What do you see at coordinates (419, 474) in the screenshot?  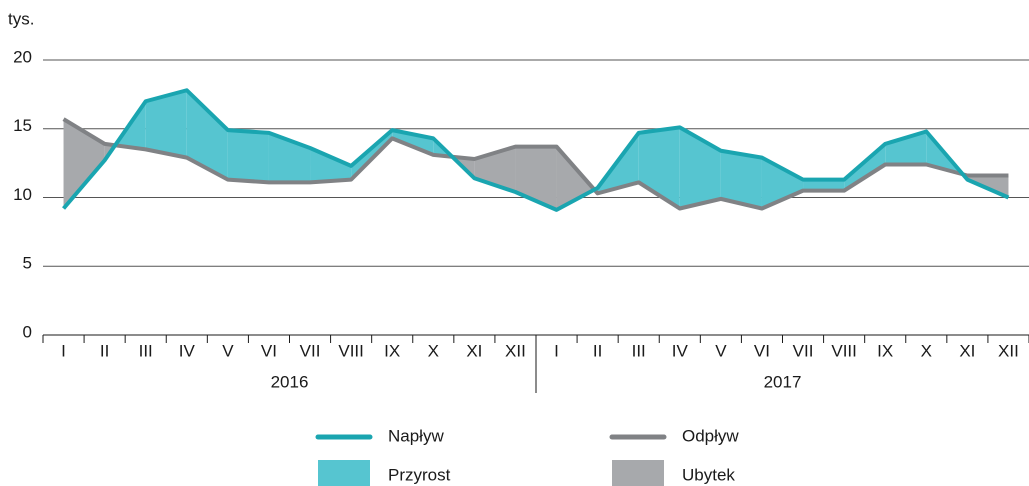 I see `legend-label: Przyrost` at bounding box center [419, 474].